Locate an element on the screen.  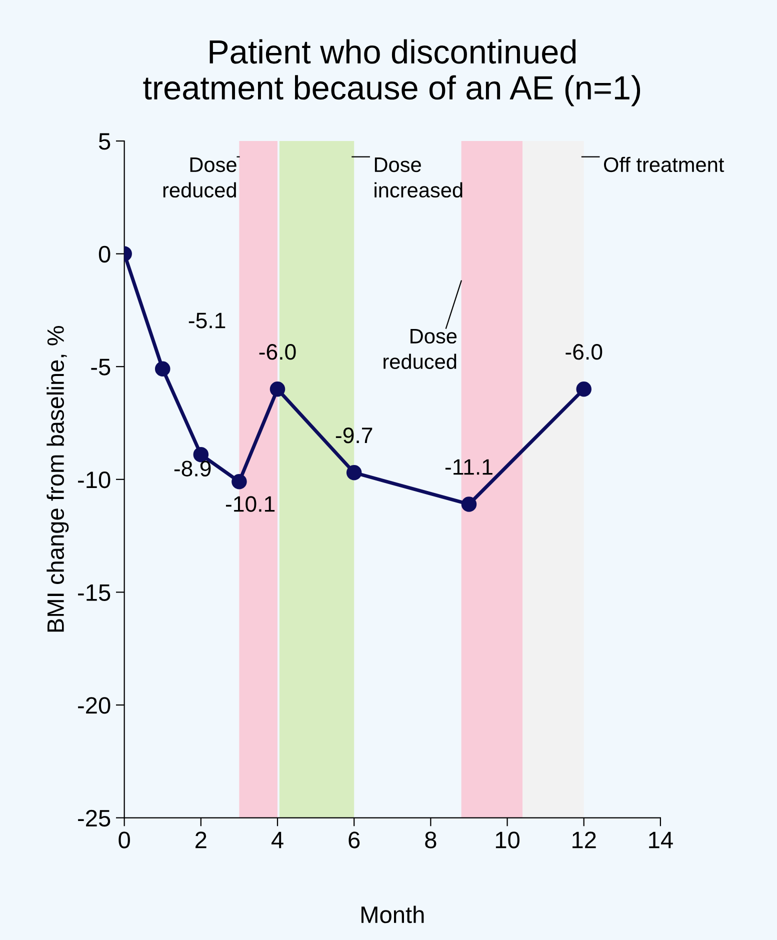
band-label: Dose increased is located at coordinates (418, 178).